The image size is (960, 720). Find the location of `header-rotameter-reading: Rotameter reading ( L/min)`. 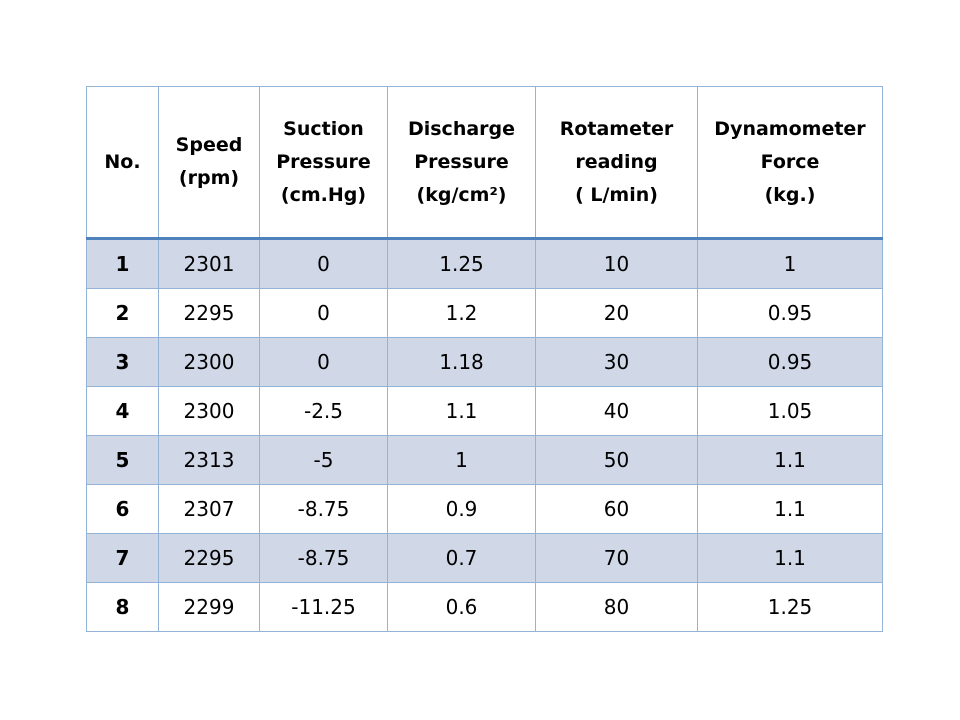

header-rotameter-reading: Rotameter reading ( L/min) is located at coordinates (616, 163).